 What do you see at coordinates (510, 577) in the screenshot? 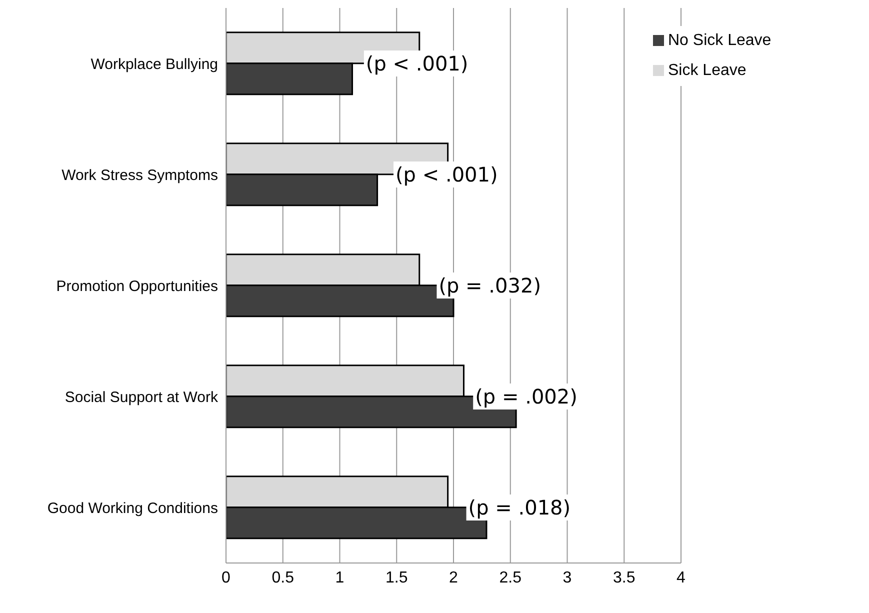
I see `x-tick-label: 2.5` at bounding box center [510, 577].